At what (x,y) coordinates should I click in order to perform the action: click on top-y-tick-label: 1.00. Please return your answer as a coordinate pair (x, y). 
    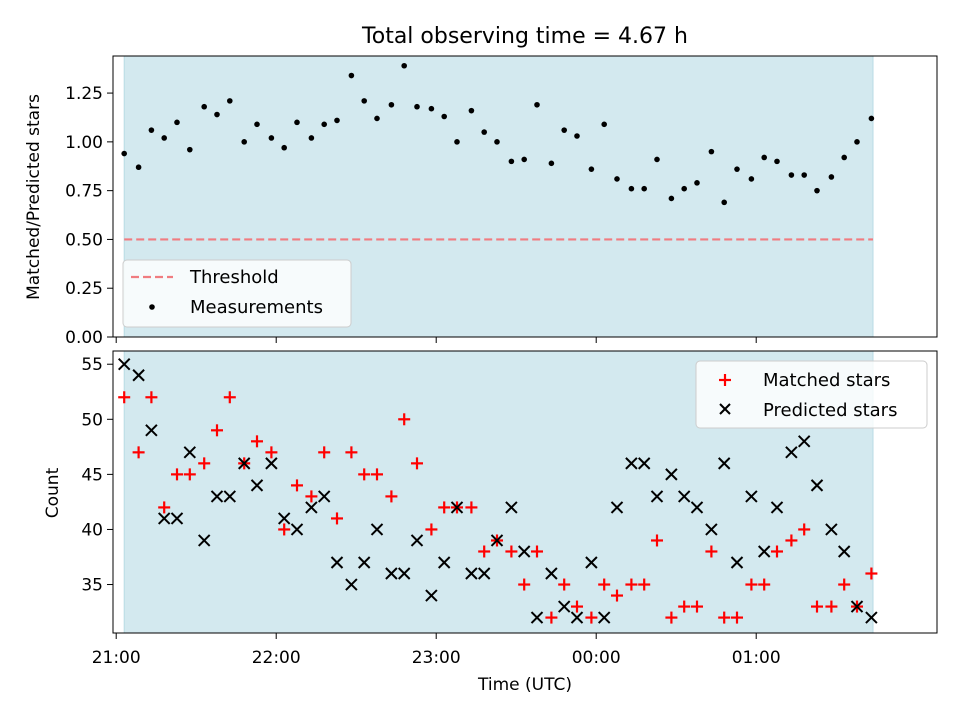
    Looking at the image, I should click on (84, 143).